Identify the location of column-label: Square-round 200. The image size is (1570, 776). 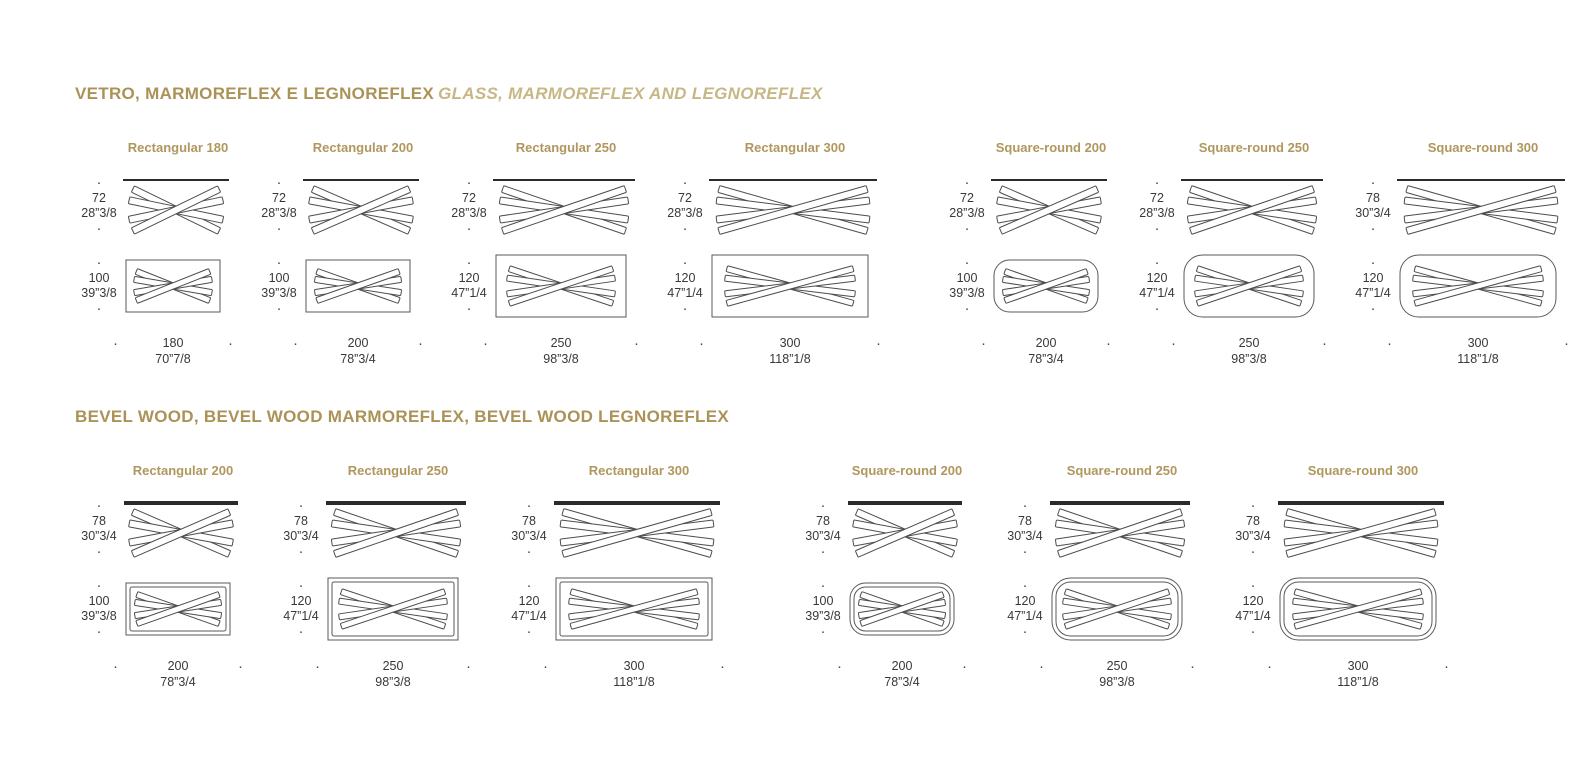
(1051, 147).